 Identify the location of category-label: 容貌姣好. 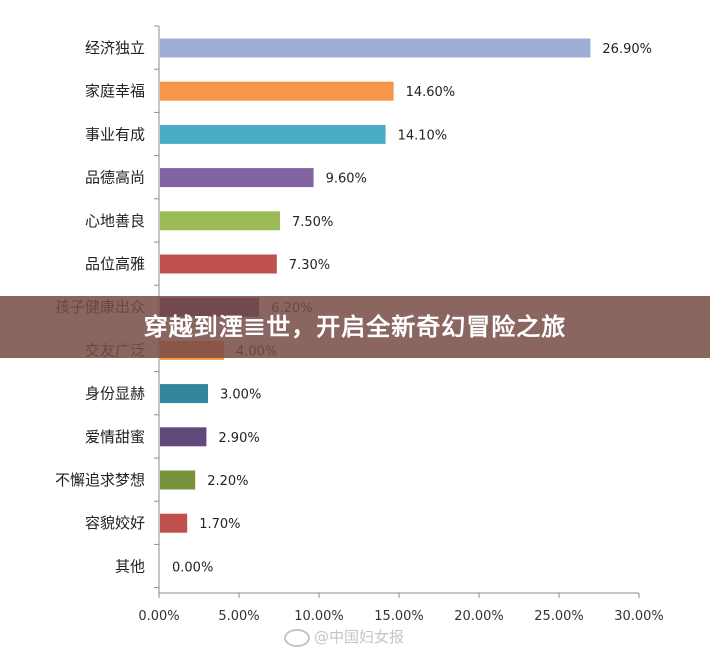
(115, 523).